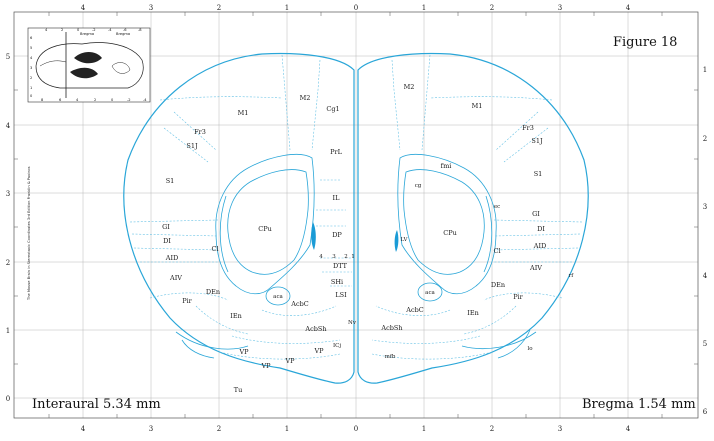  What do you see at coordinates (444, 222) in the screenshot?
I see `right-cpu-outline` at bounding box center [444, 222].